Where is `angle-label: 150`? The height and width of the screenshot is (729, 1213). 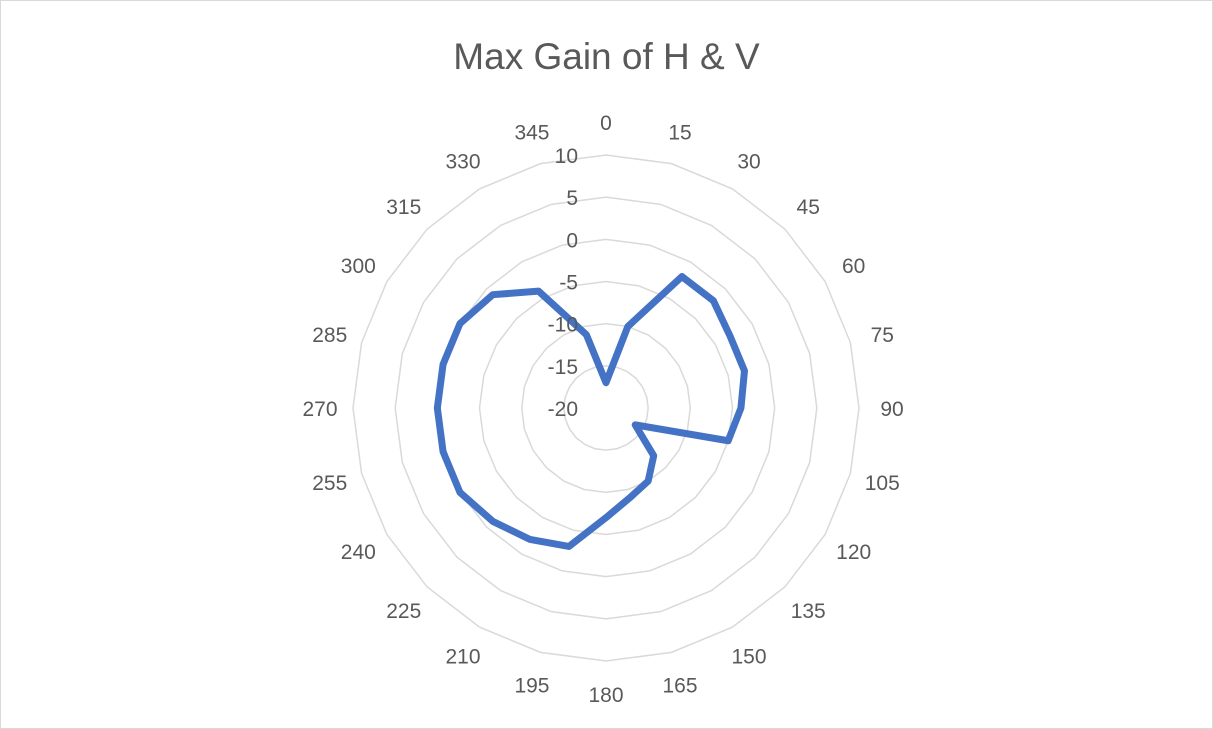 angle-label: 150 is located at coordinates (748, 657).